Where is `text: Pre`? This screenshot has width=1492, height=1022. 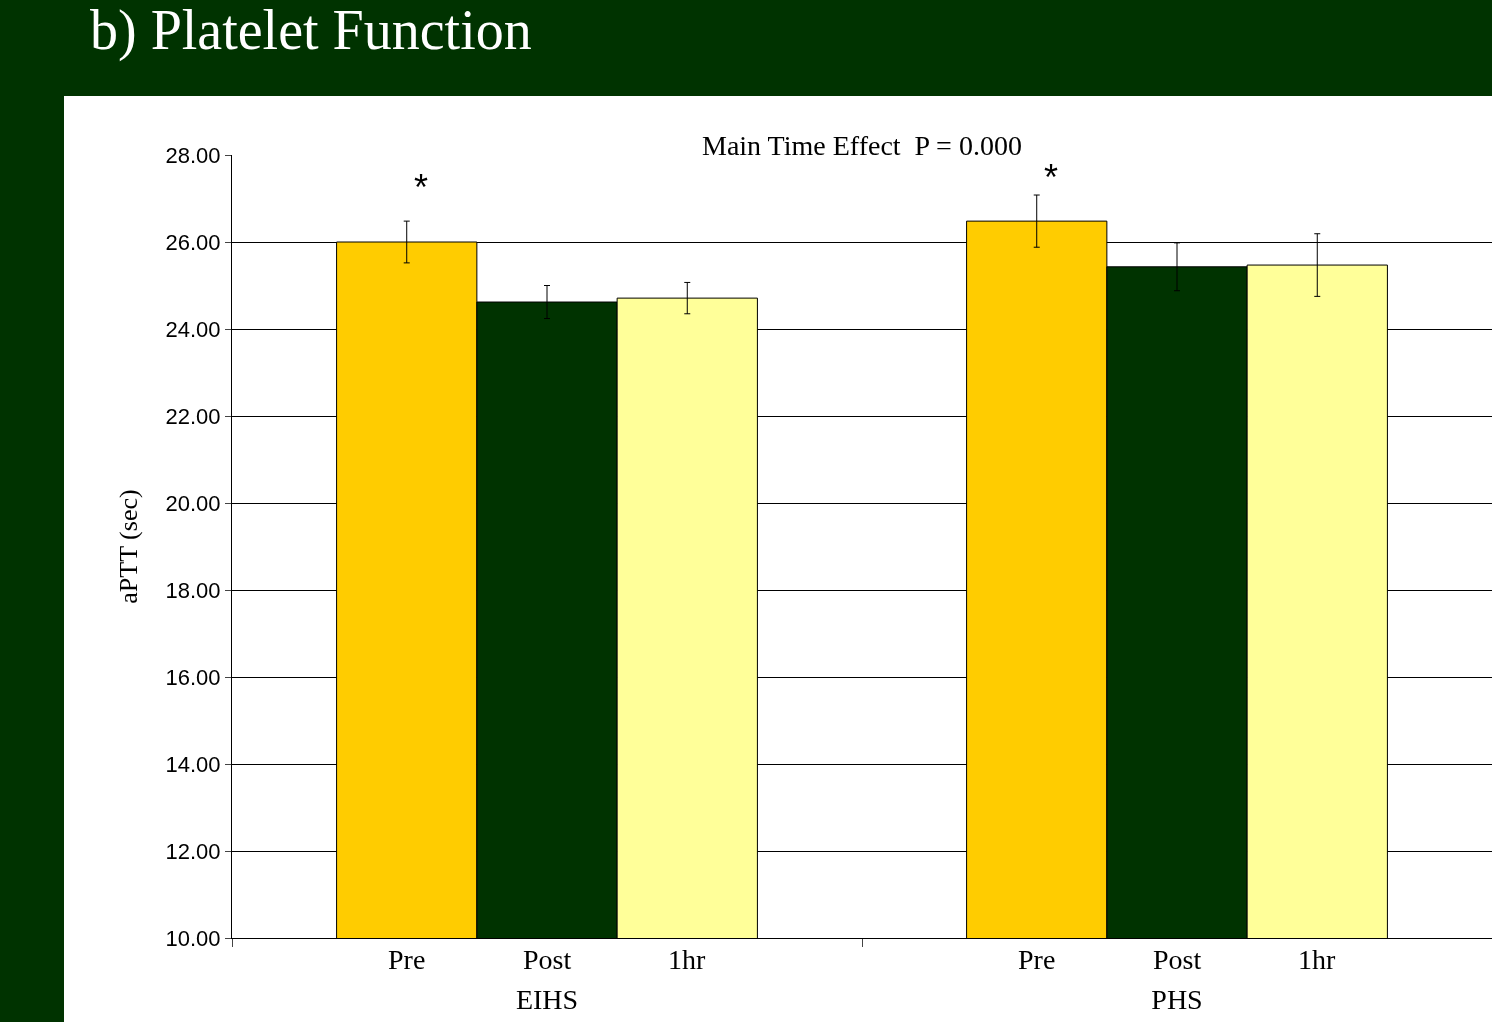 text: Pre is located at coordinates (407, 959).